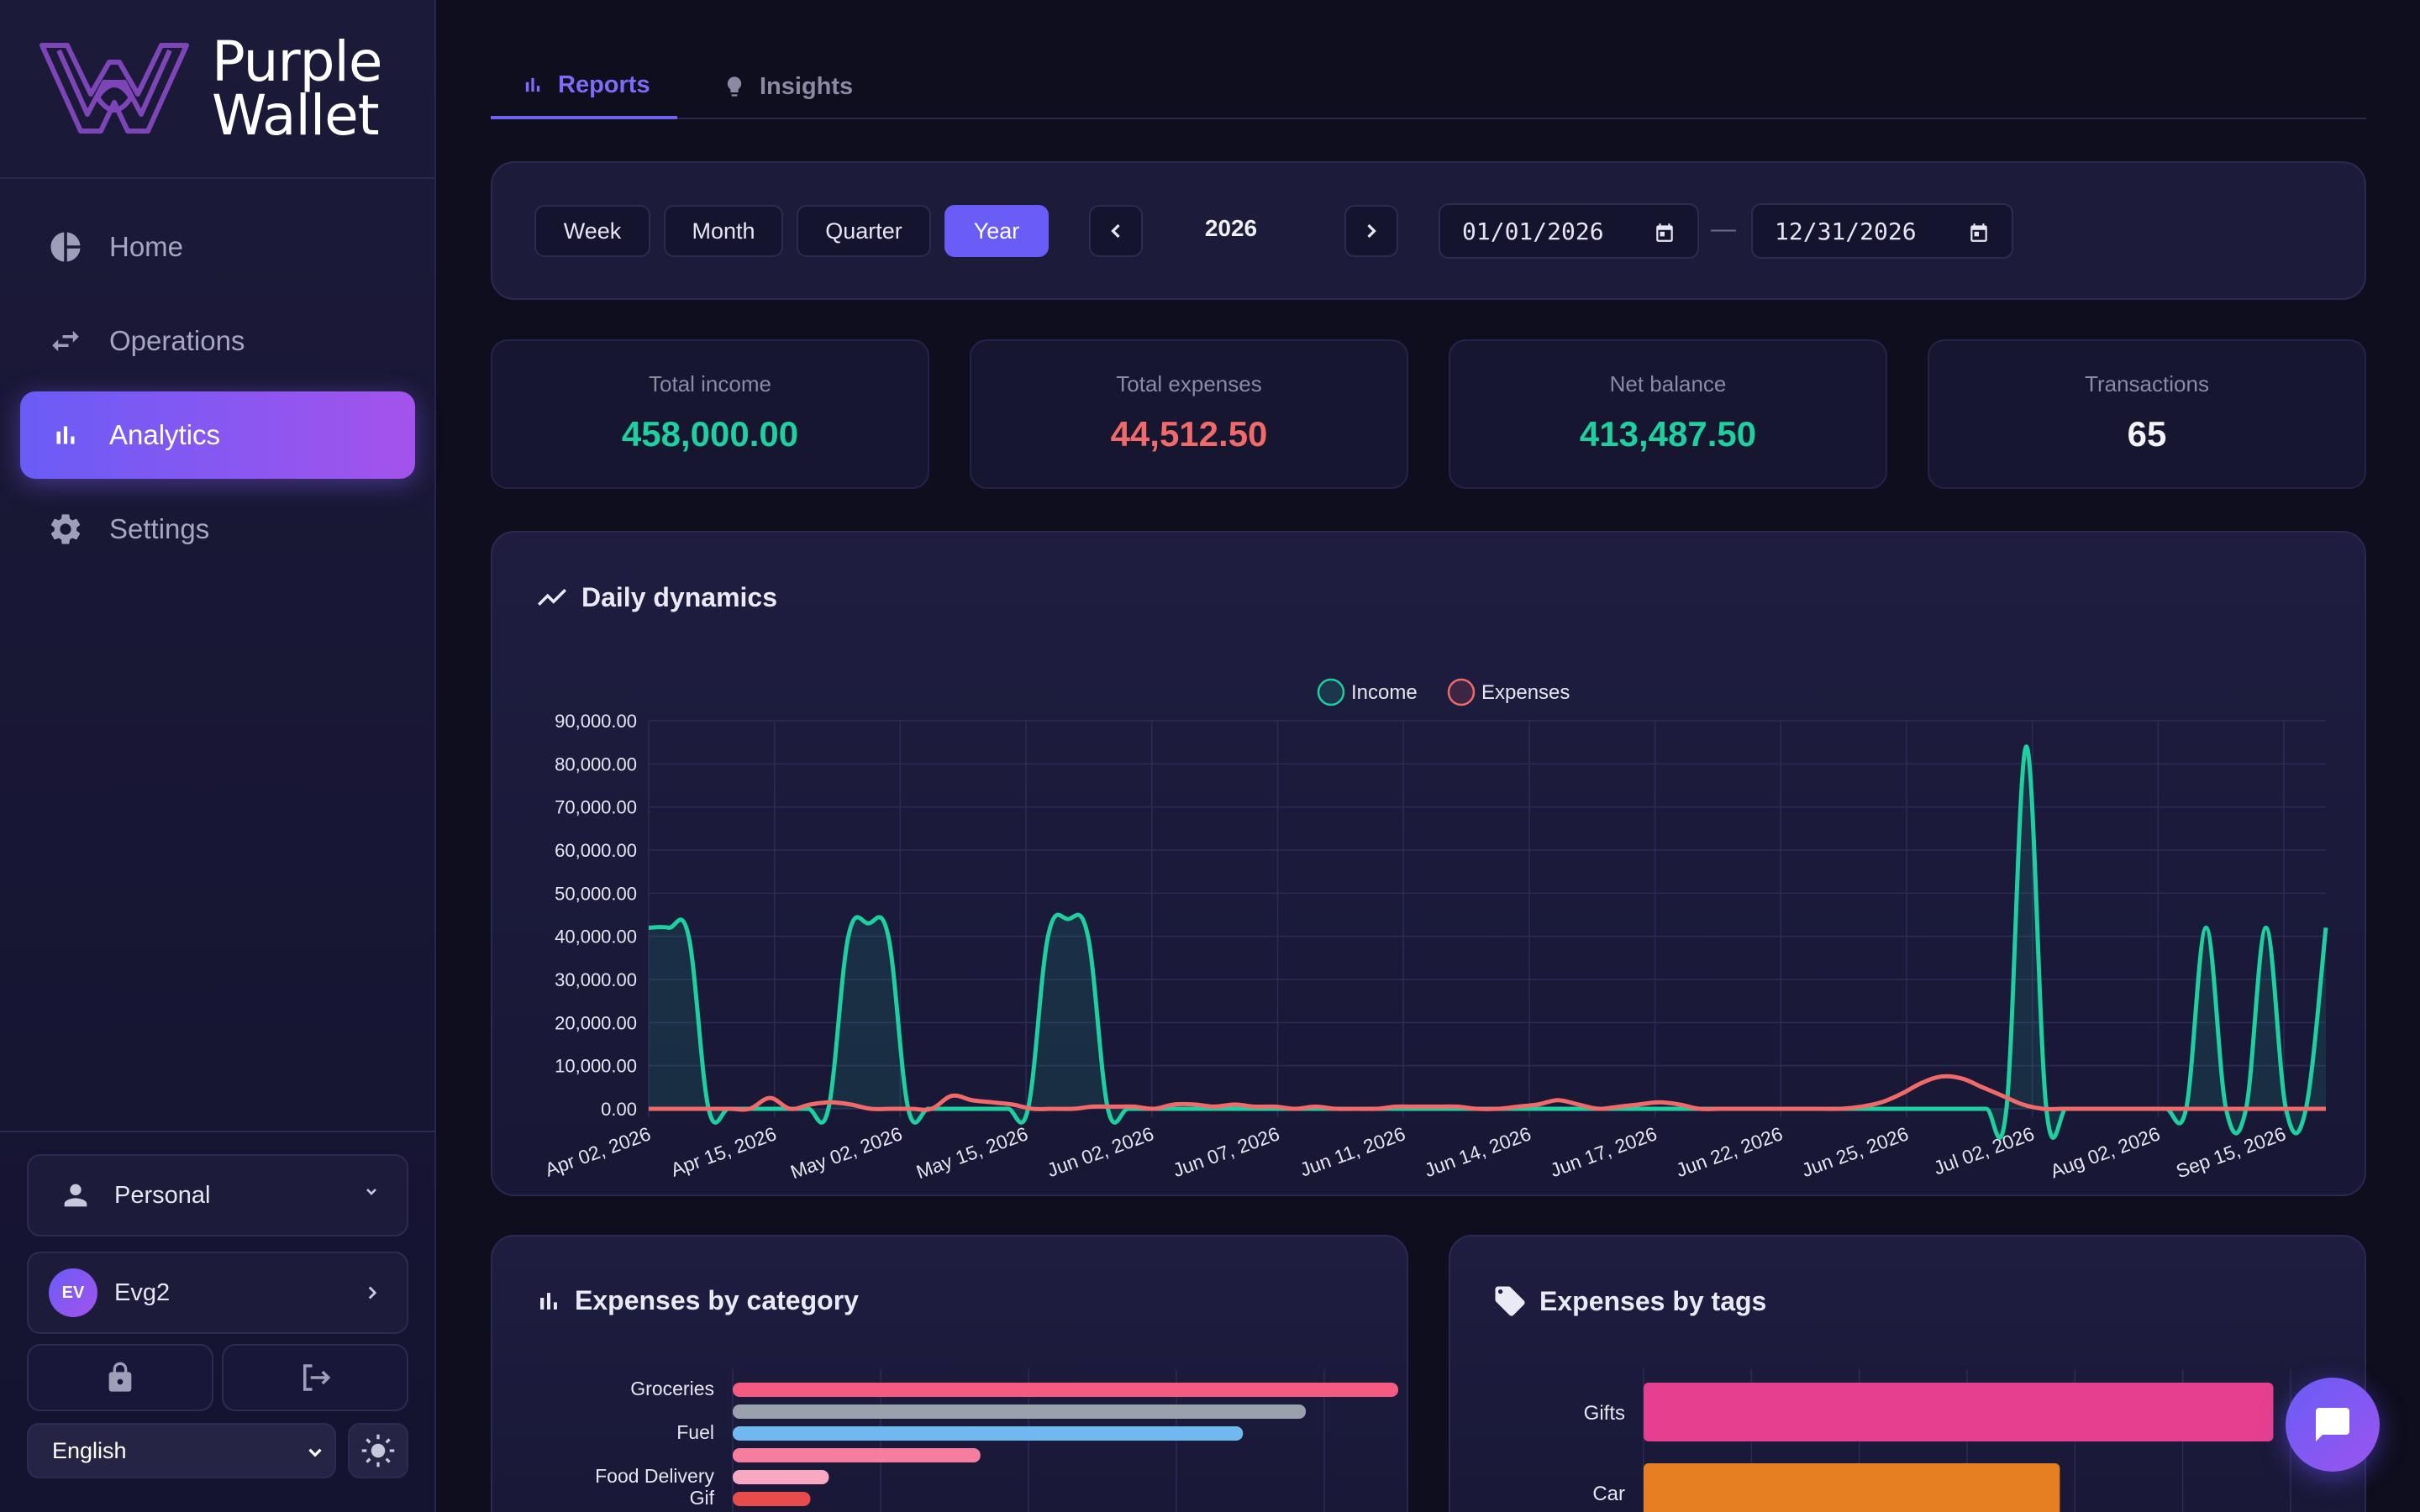 Image resolution: width=2420 pixels, height=1512 pixels. What do you see at coordinates (1852, 1487) in the screenshot?
I see `tag-bar` at bounding box center [1852, 1487].